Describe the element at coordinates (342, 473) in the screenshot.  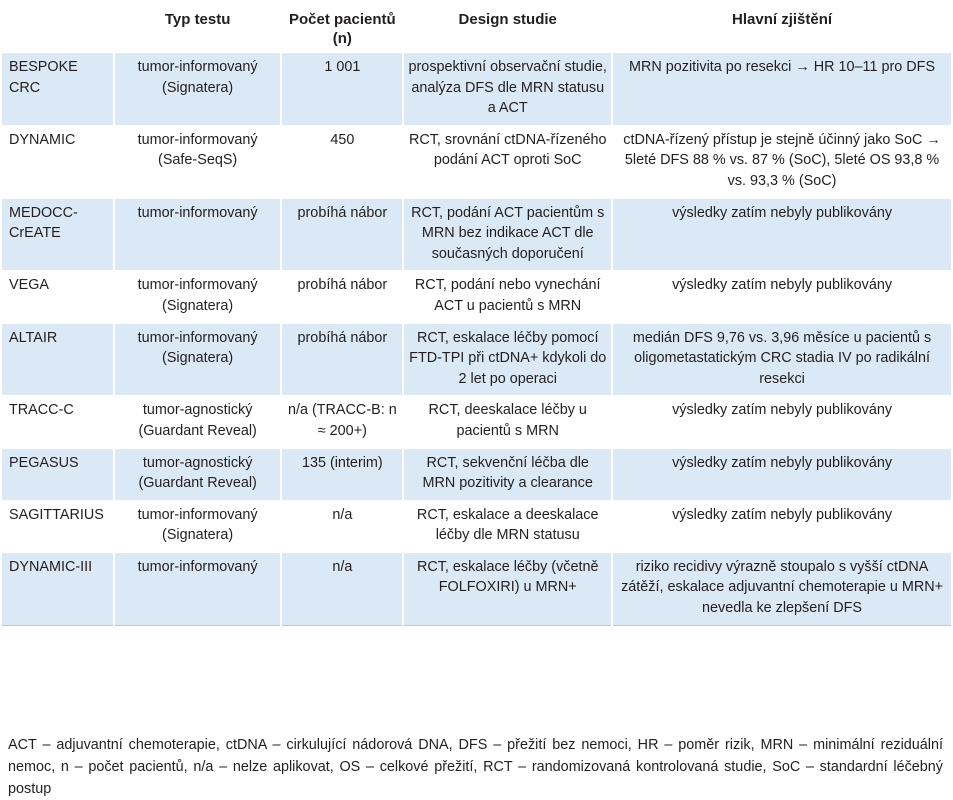
I see `cell-patient-count: 135 (interim)` at that location.